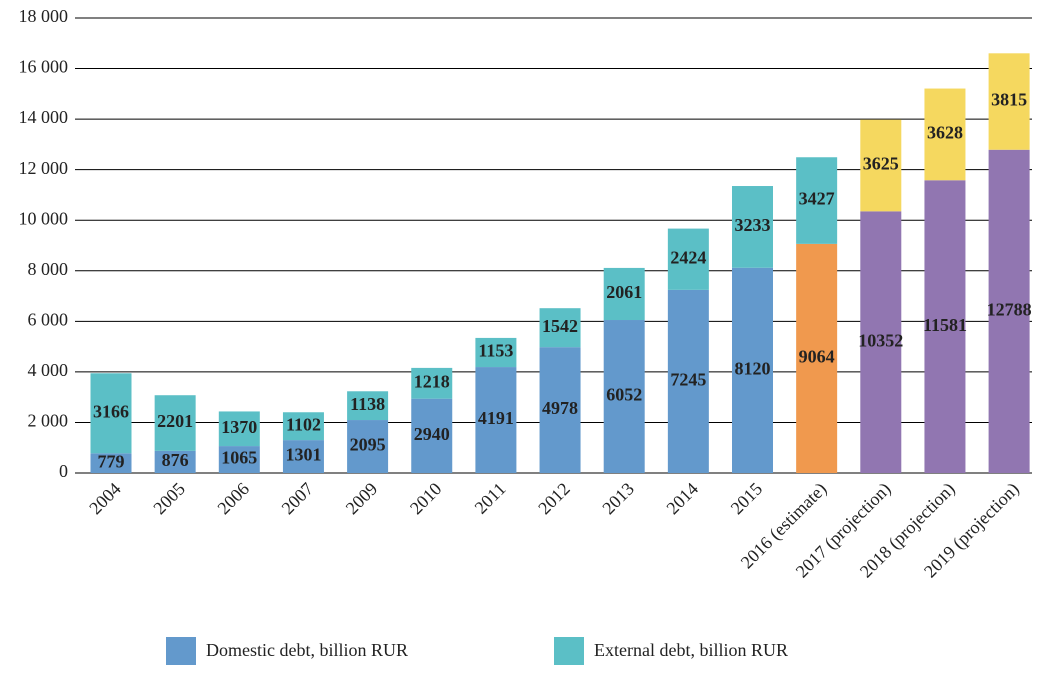 The image size is (1041, 673). I want to click on y-tick-label: 18 000, so click(44, 16).